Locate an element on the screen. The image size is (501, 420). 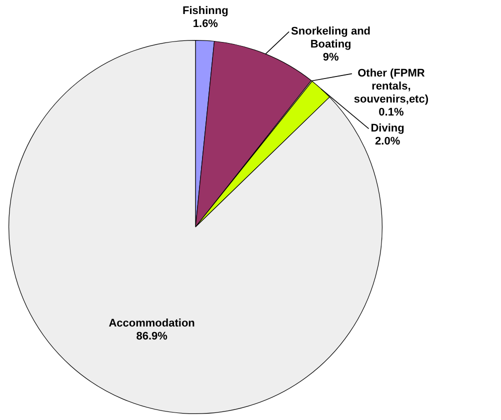
data-label: 86.9% is located at coordinates (152, 336).